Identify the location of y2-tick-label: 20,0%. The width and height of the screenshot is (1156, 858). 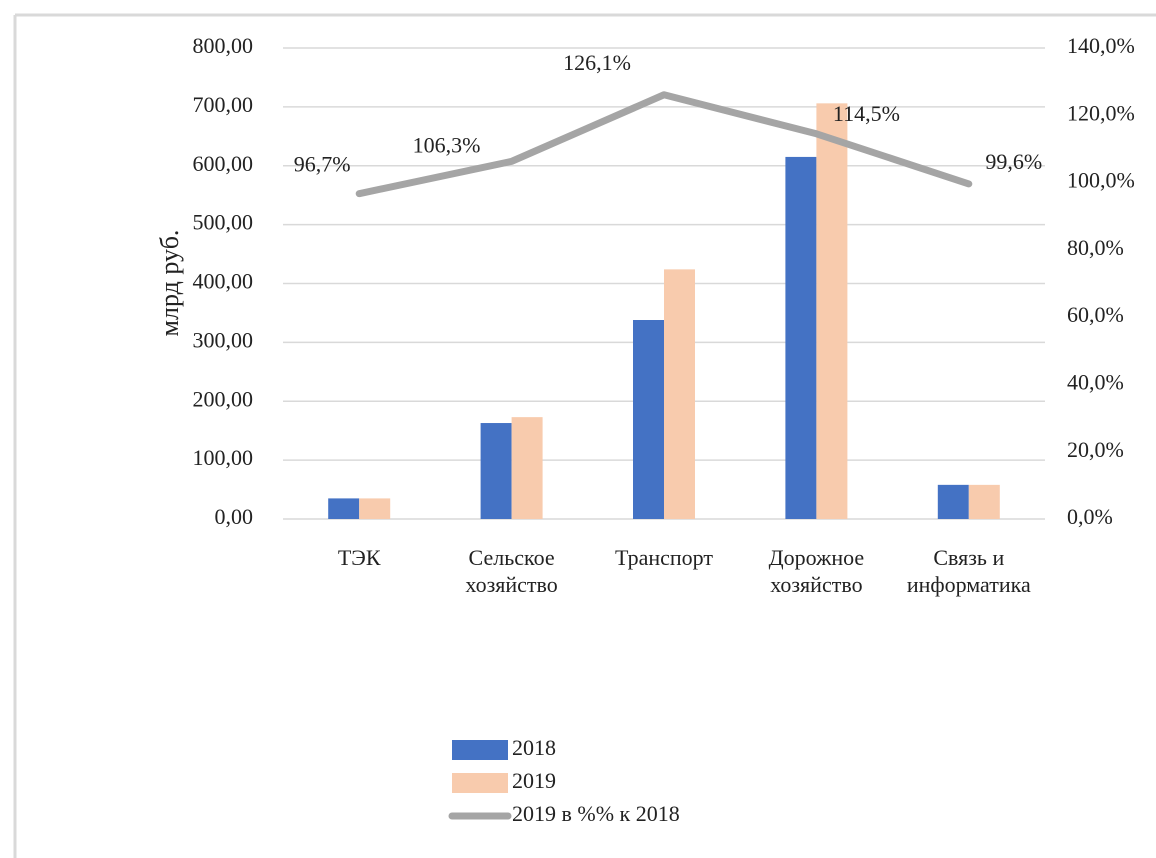
(1095, 449).